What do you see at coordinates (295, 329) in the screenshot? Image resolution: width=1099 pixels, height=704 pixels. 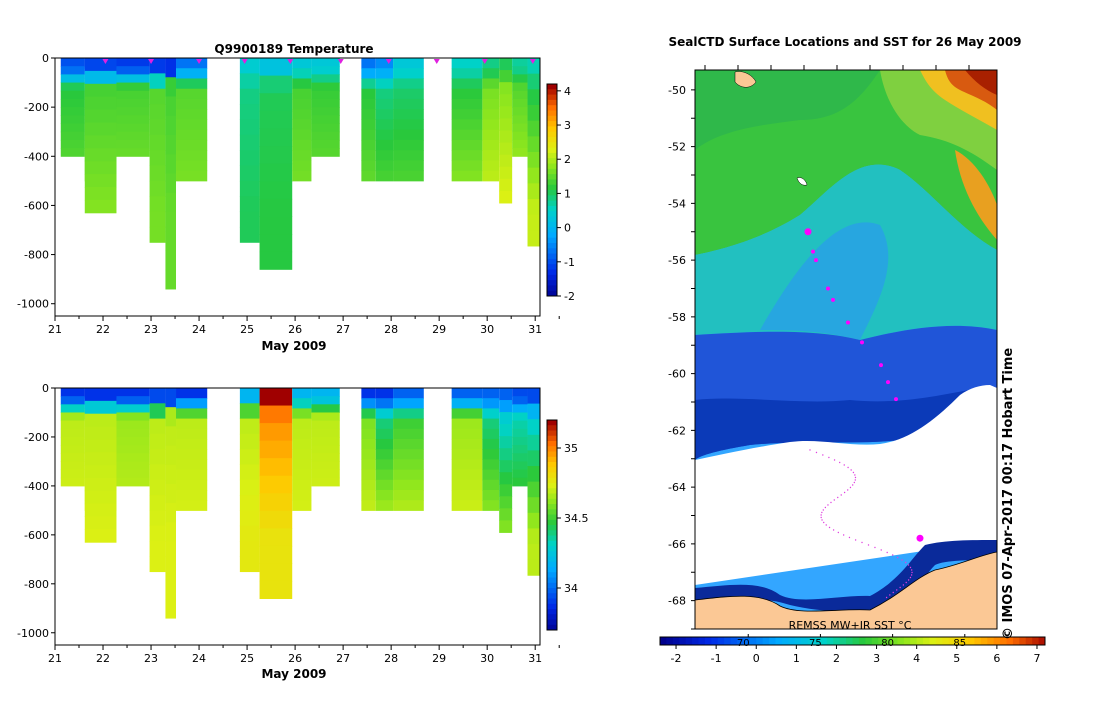 I see `x-tick-label: 26` at bounding box center [295, 329].